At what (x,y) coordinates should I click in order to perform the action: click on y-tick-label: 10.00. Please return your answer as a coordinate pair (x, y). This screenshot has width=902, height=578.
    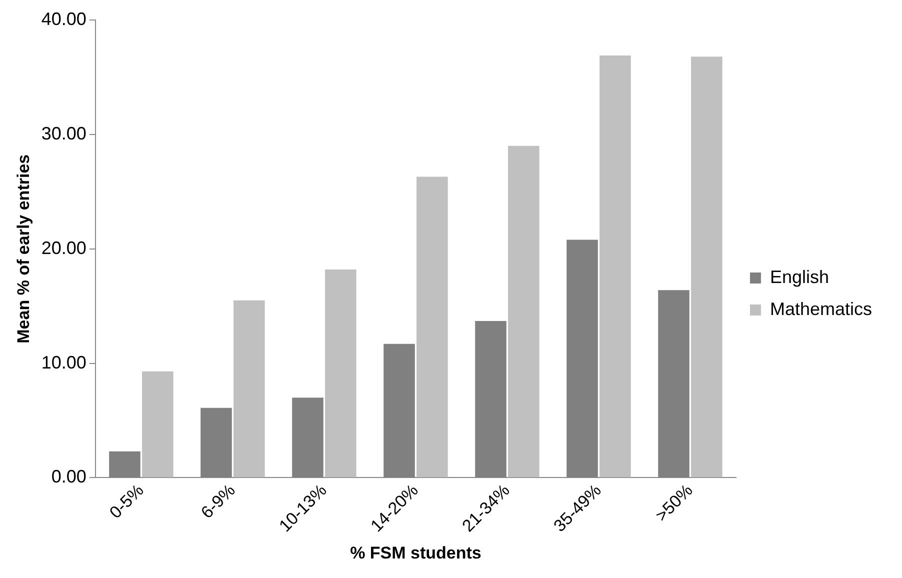
    Looking at the image, I should click on (63, 362).